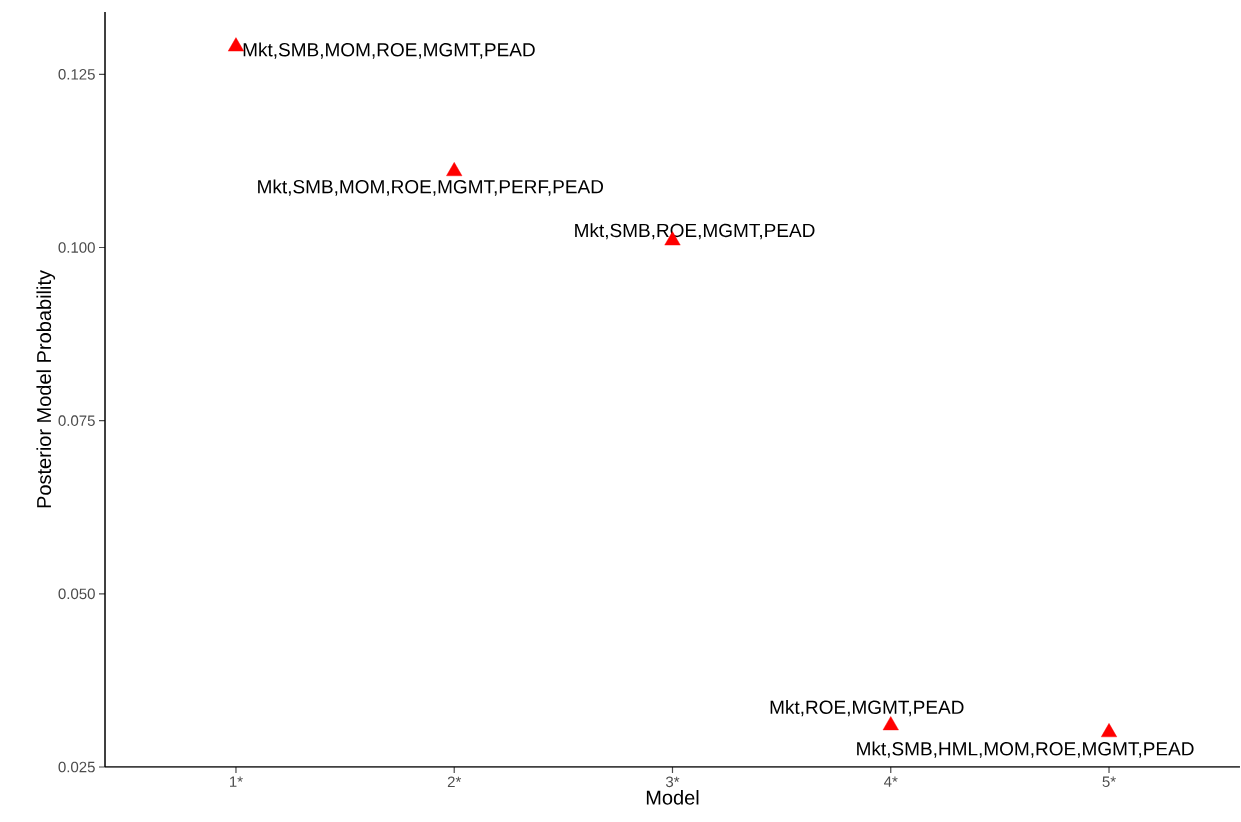  Describe the element at coordinates (695, 231) in the screenshot. I see `annotation: Mkt,SMB,ROE,MGMT,PEAD` at that location.